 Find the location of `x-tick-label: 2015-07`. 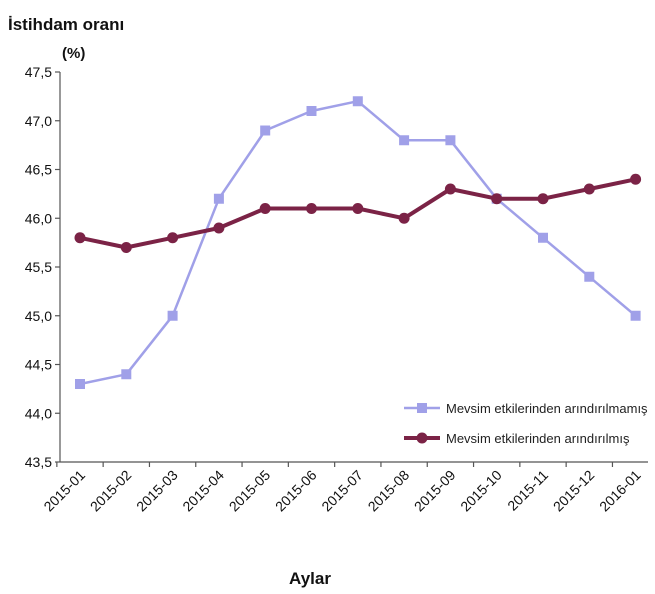

x-tick-label: 2015-07 is located at coordinates (342, 491).